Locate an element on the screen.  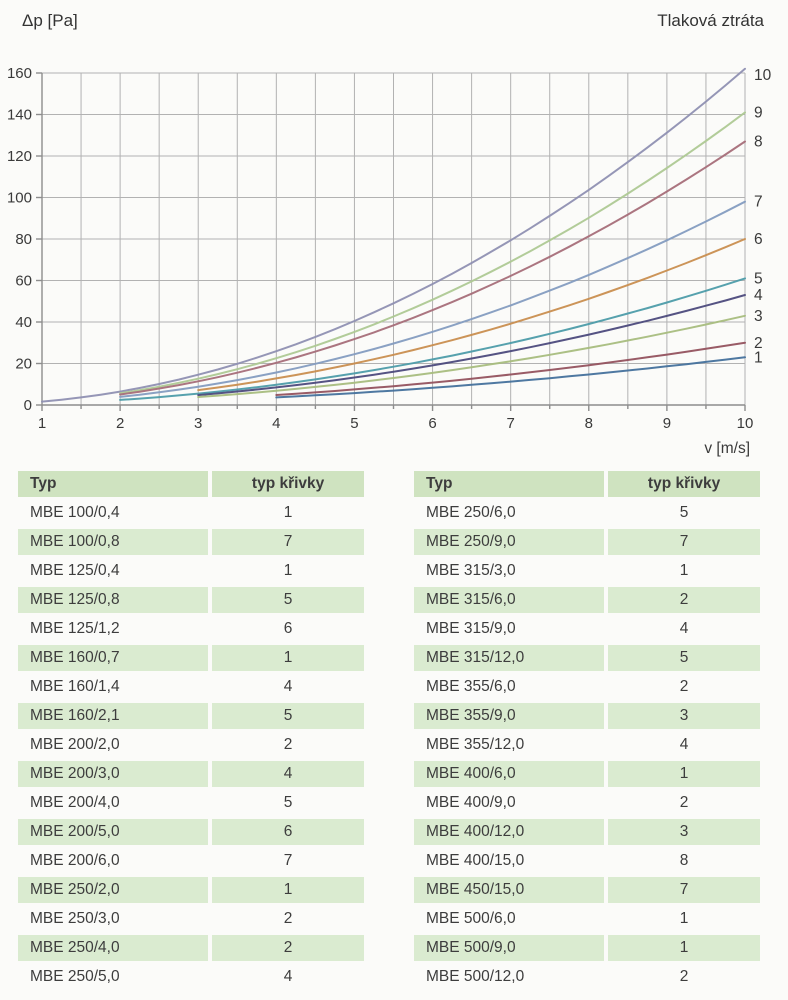
table-row: MBE 355/6,0 2 is located at coordinates (587, 687).